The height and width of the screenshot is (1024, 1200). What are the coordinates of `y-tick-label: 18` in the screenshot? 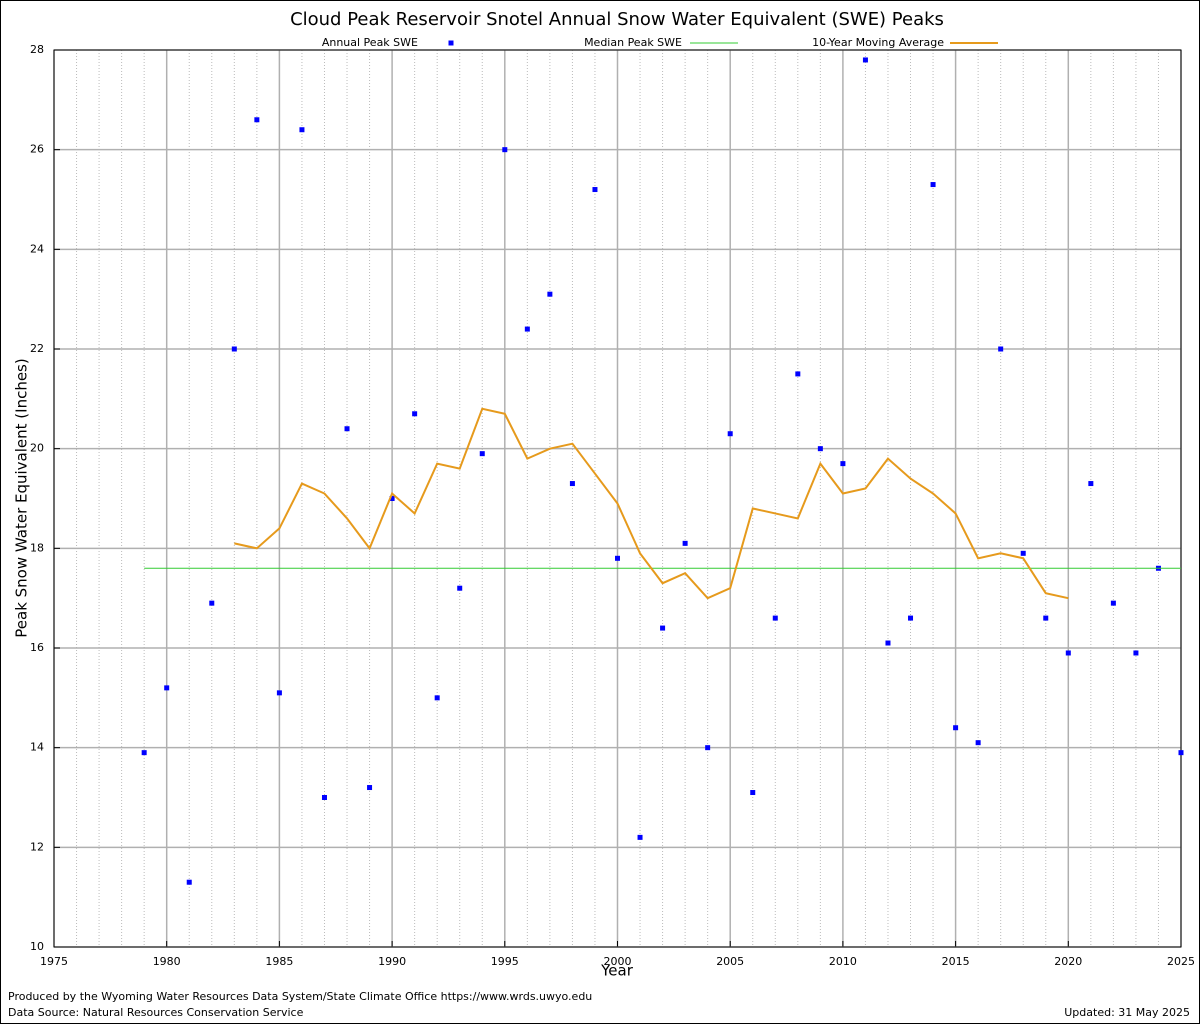 It's located at (37, 547).